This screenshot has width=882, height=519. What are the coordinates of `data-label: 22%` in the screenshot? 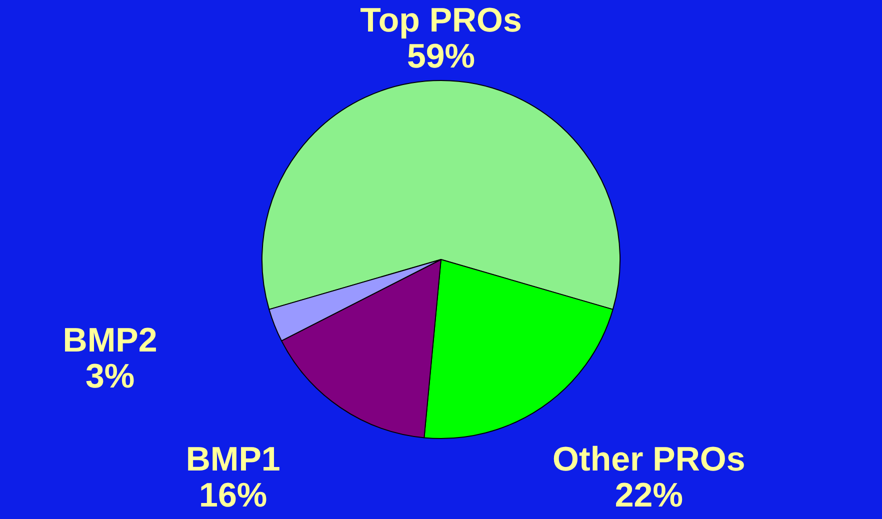 It's located at (648, 495).